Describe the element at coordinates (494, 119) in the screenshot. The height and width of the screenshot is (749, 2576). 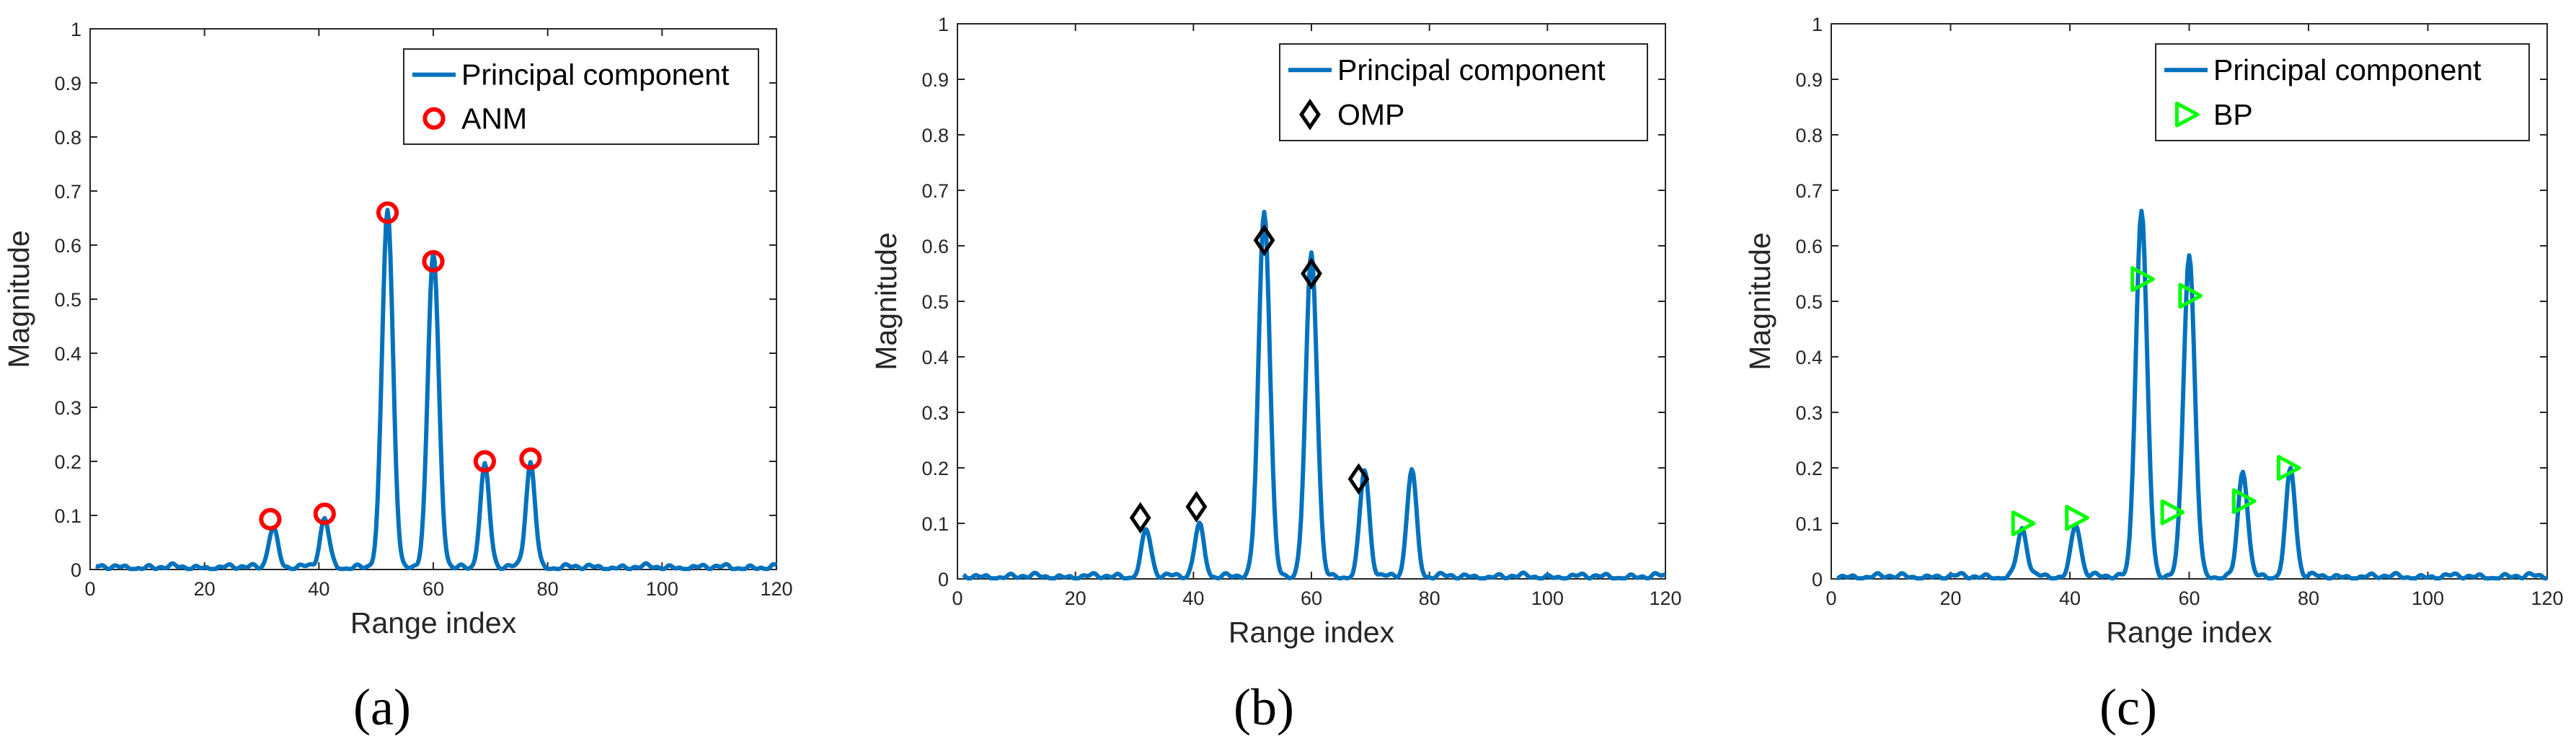
I see `legend-entry-label: ANM` at that location.